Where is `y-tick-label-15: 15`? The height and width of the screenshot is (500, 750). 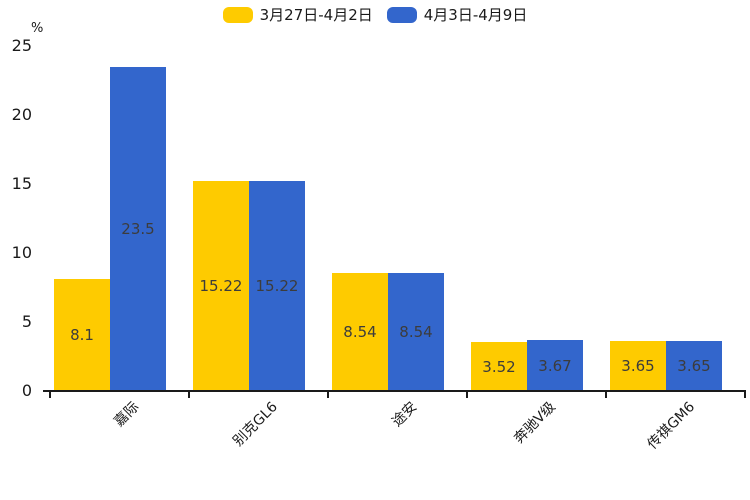 y-tick-label-15: 15 is located at coordinates (21, 183).